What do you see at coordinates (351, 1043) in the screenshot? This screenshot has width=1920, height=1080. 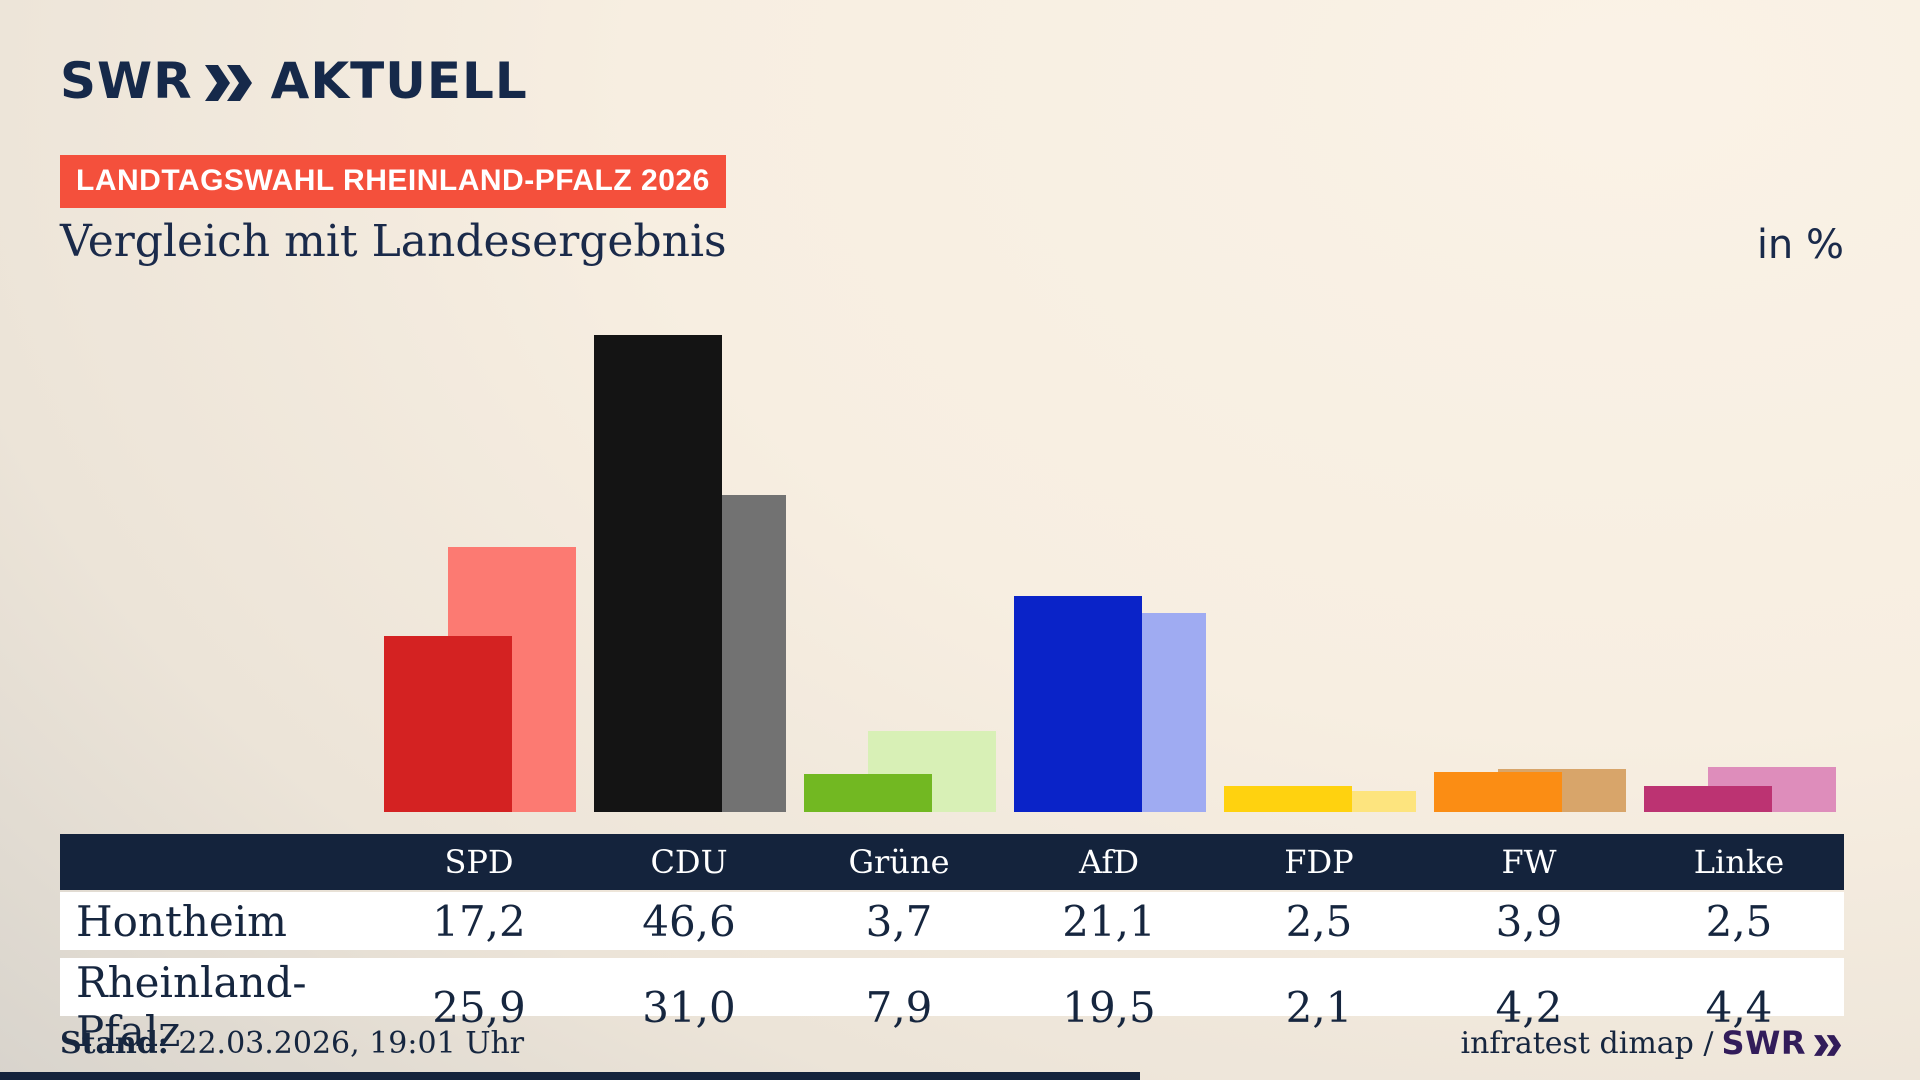 I see `timestamp-value: 22.03.2026, 19:01 Uhr` at bounding box center [351, 1043].